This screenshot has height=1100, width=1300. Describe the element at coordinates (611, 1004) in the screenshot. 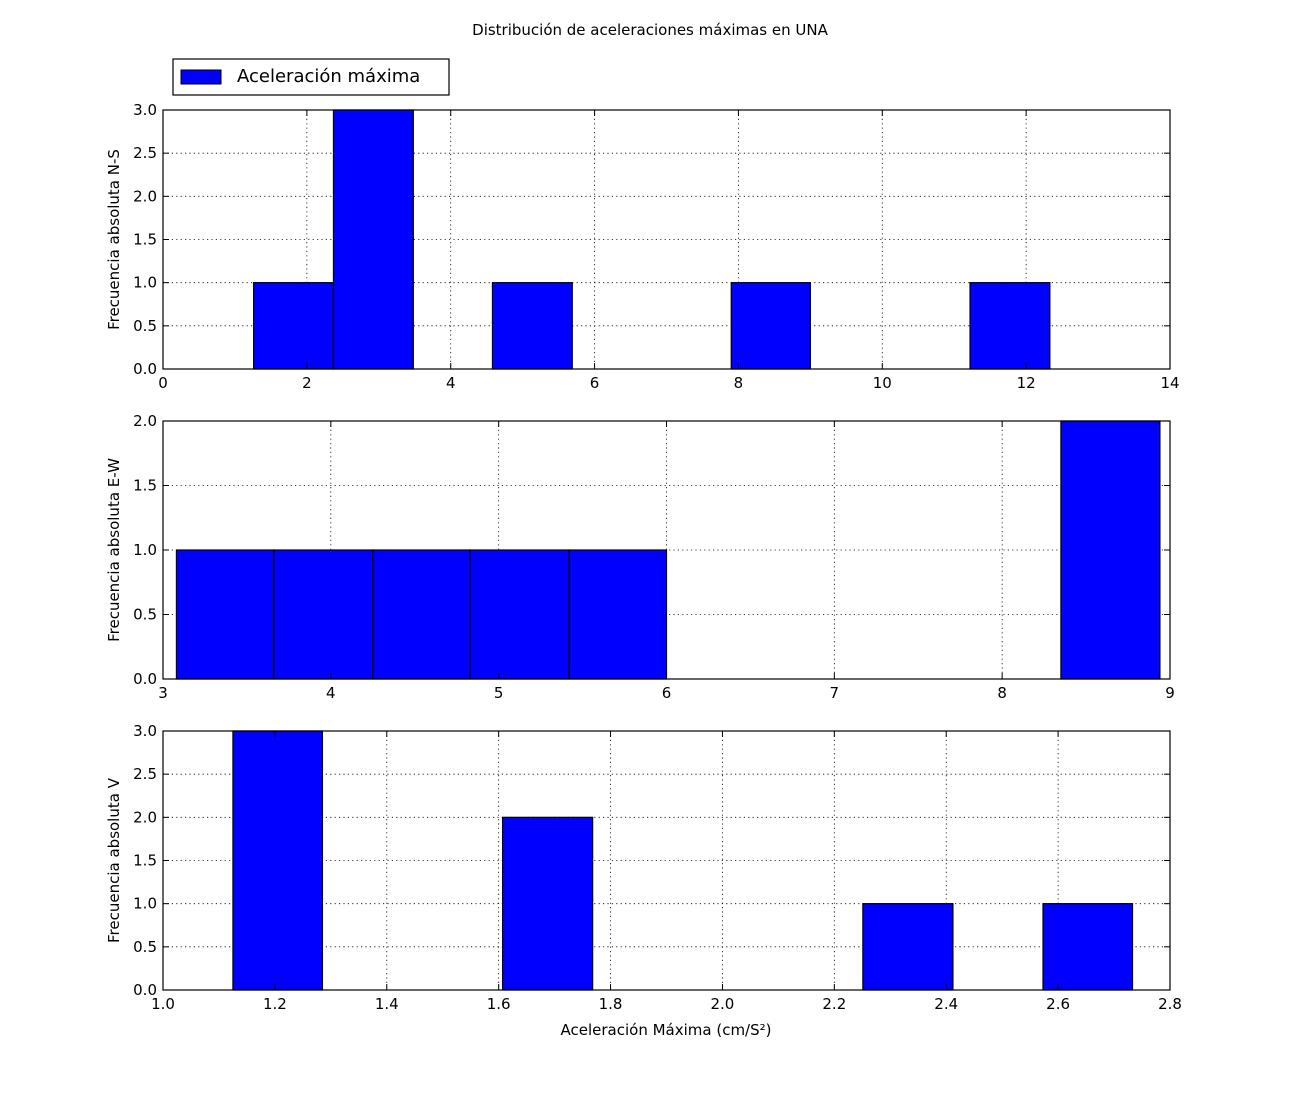

I see `x-tick-label: 1.8` at that location.